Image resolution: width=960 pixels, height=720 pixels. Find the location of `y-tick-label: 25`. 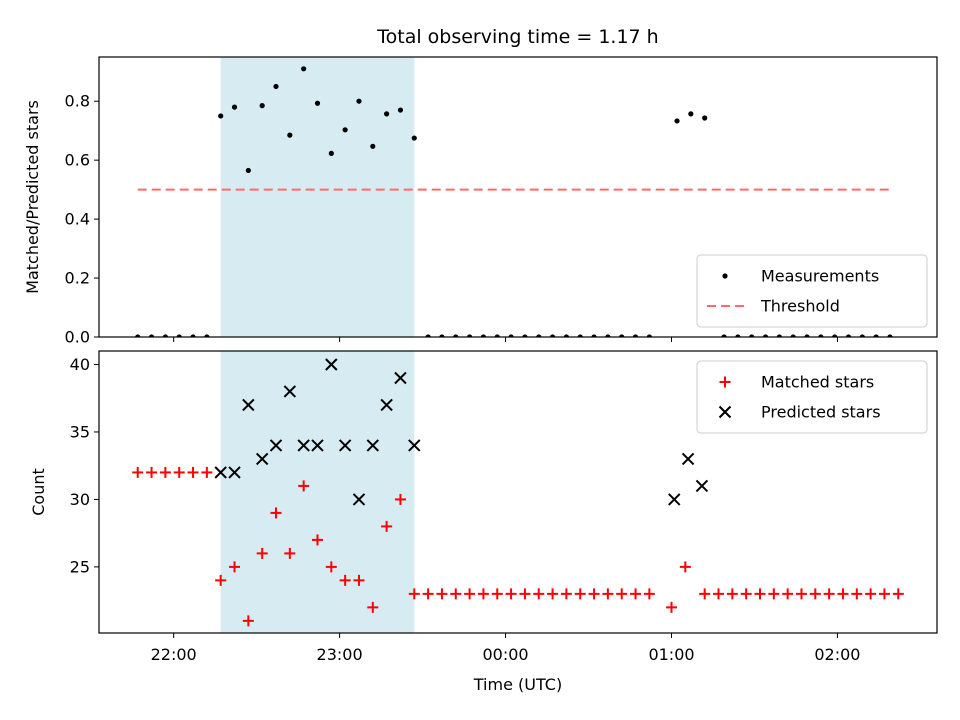

y-tick-label: 25 is located at coordinates (80, 566).